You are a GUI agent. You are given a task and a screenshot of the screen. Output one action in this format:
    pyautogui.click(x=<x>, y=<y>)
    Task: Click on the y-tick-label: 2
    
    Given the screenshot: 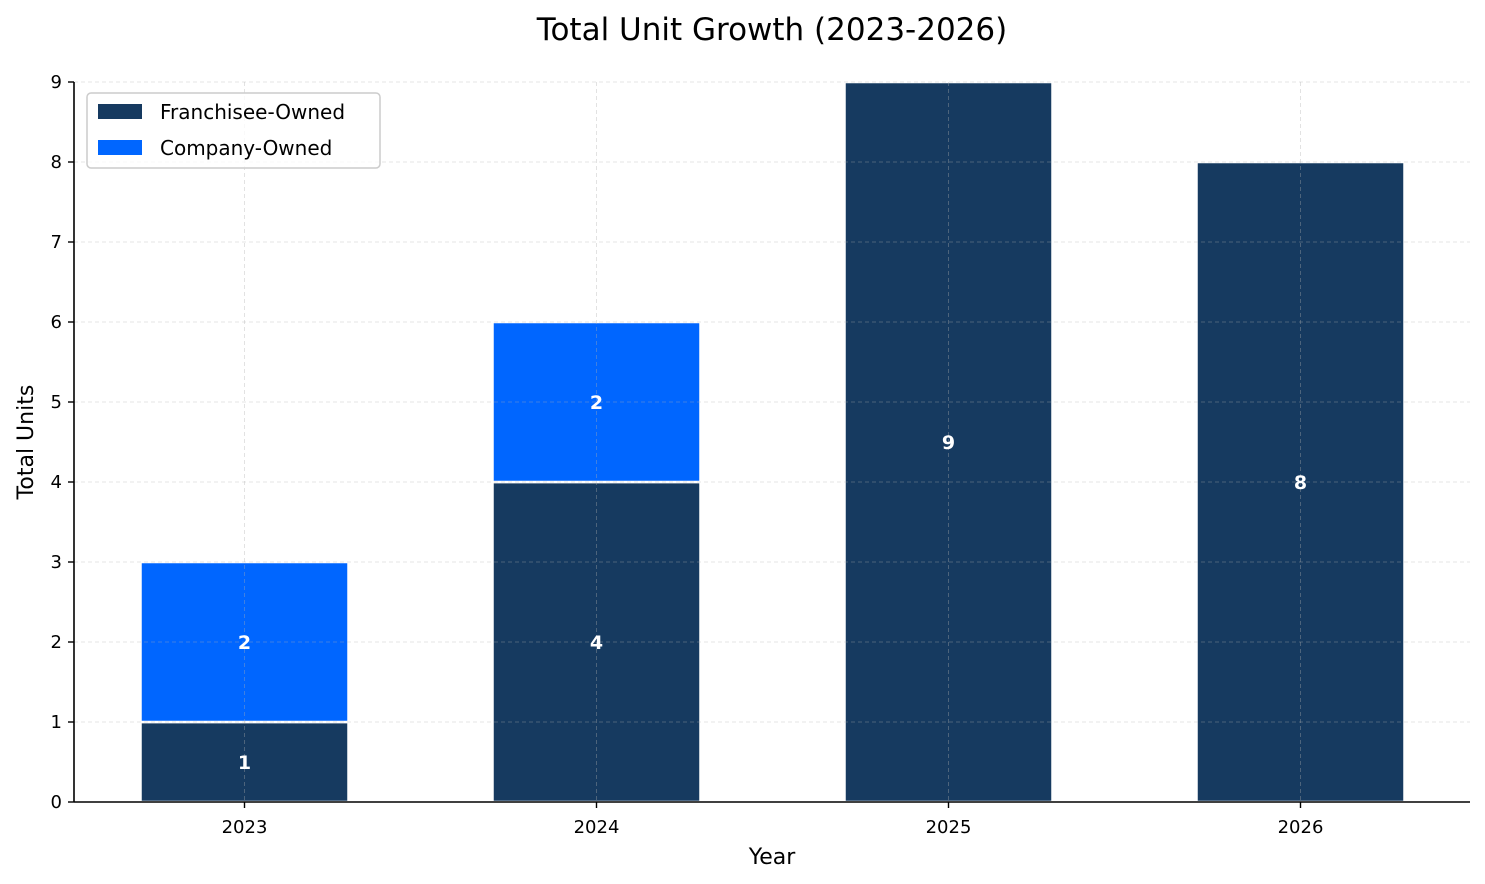 What is the action you would take?
    pyautogui.click(x=56, y=642)
    